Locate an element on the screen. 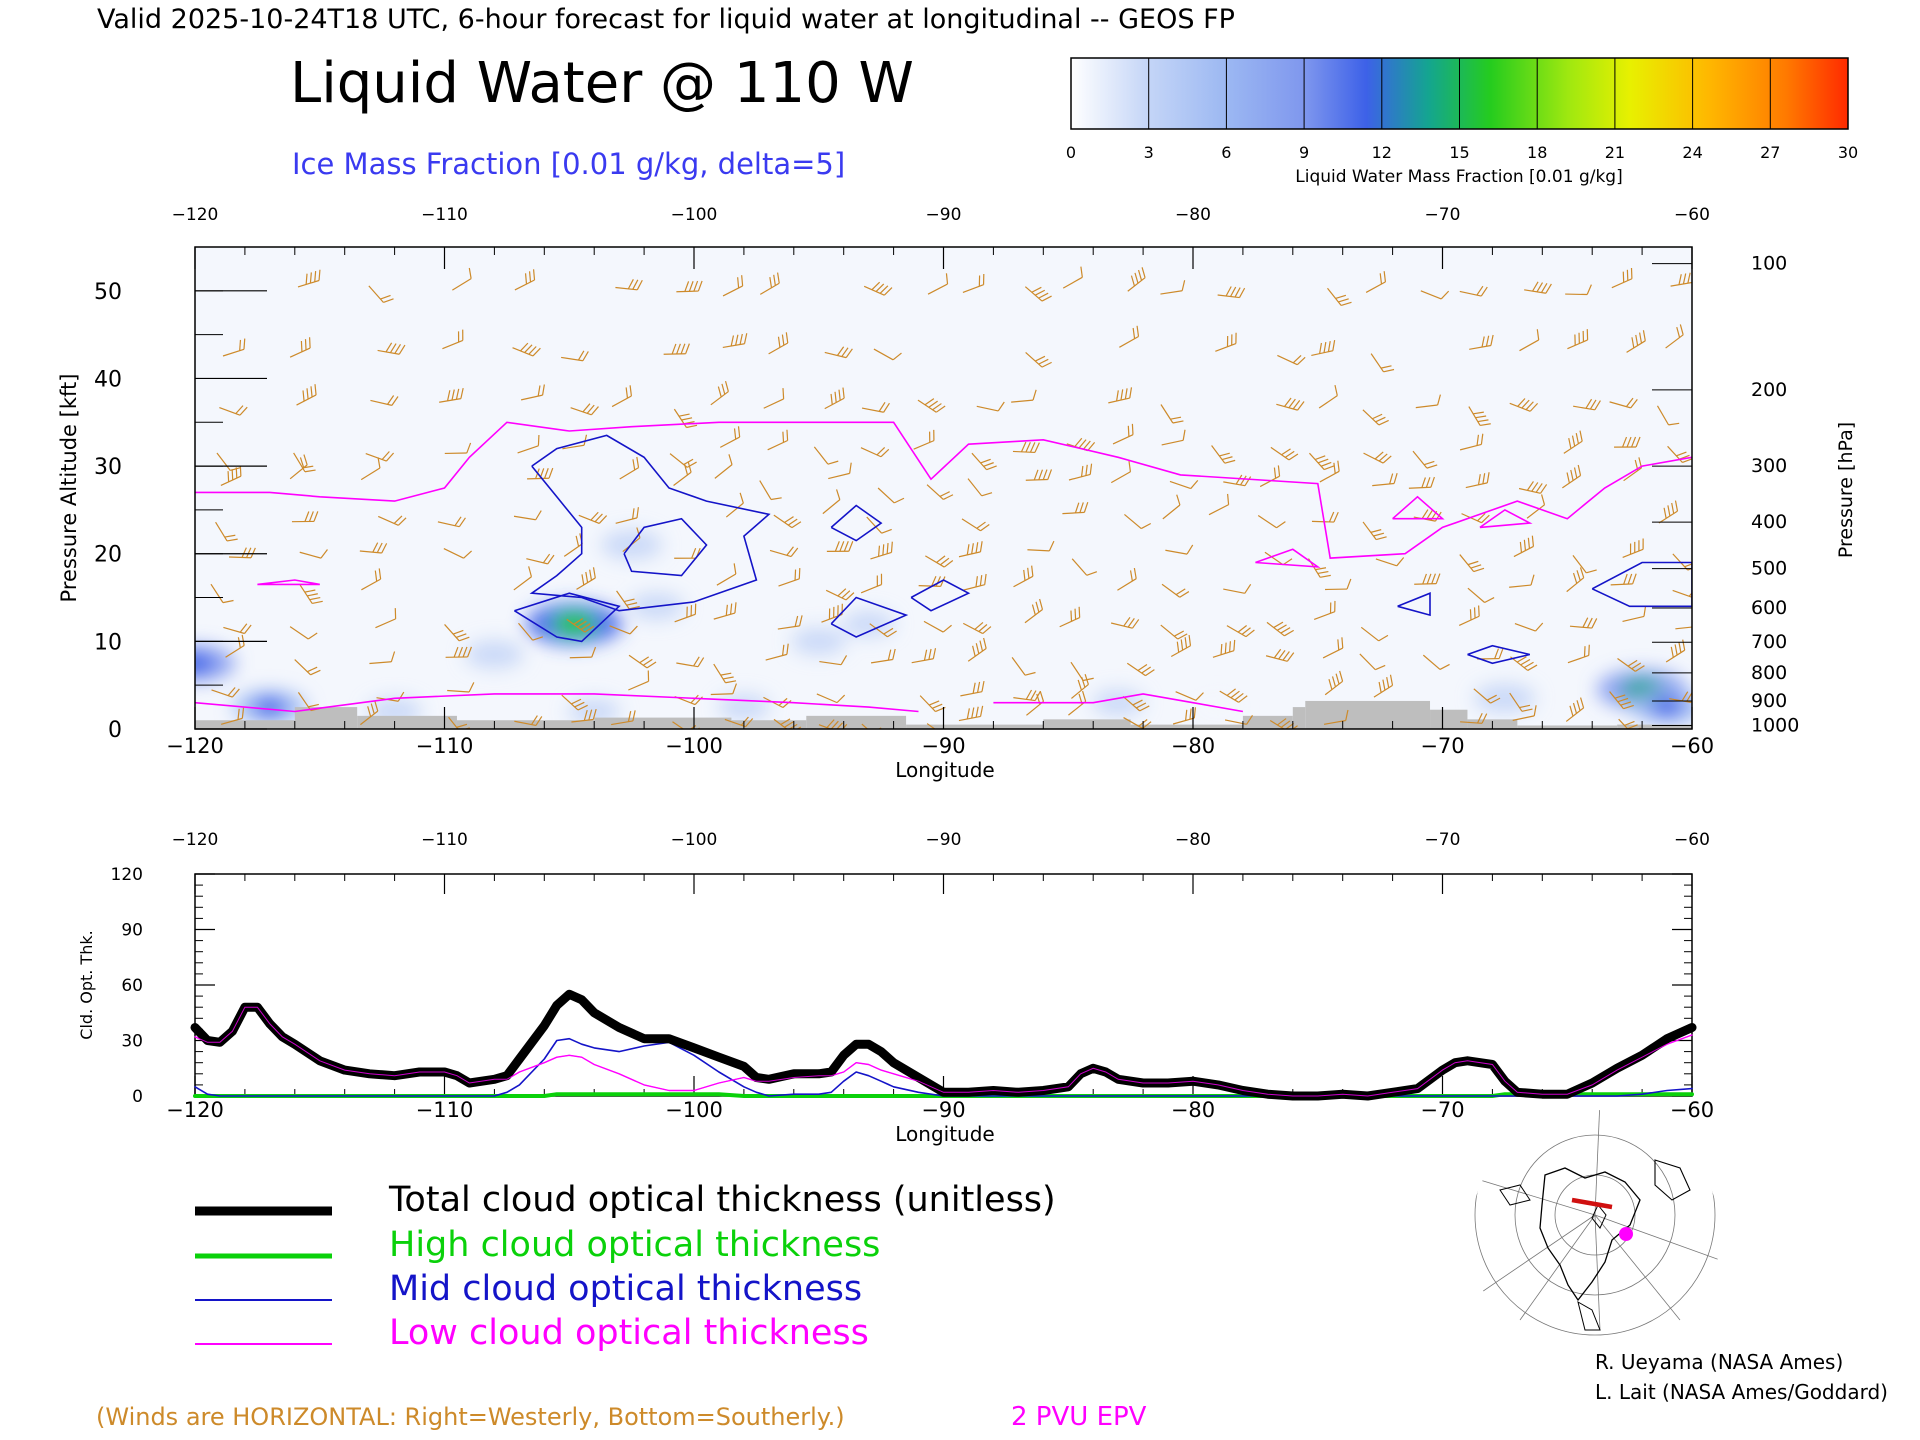 This screenshot has height=1440, width=1920. main-y2tick-label: 900 is located at coordinates (1769, 701).